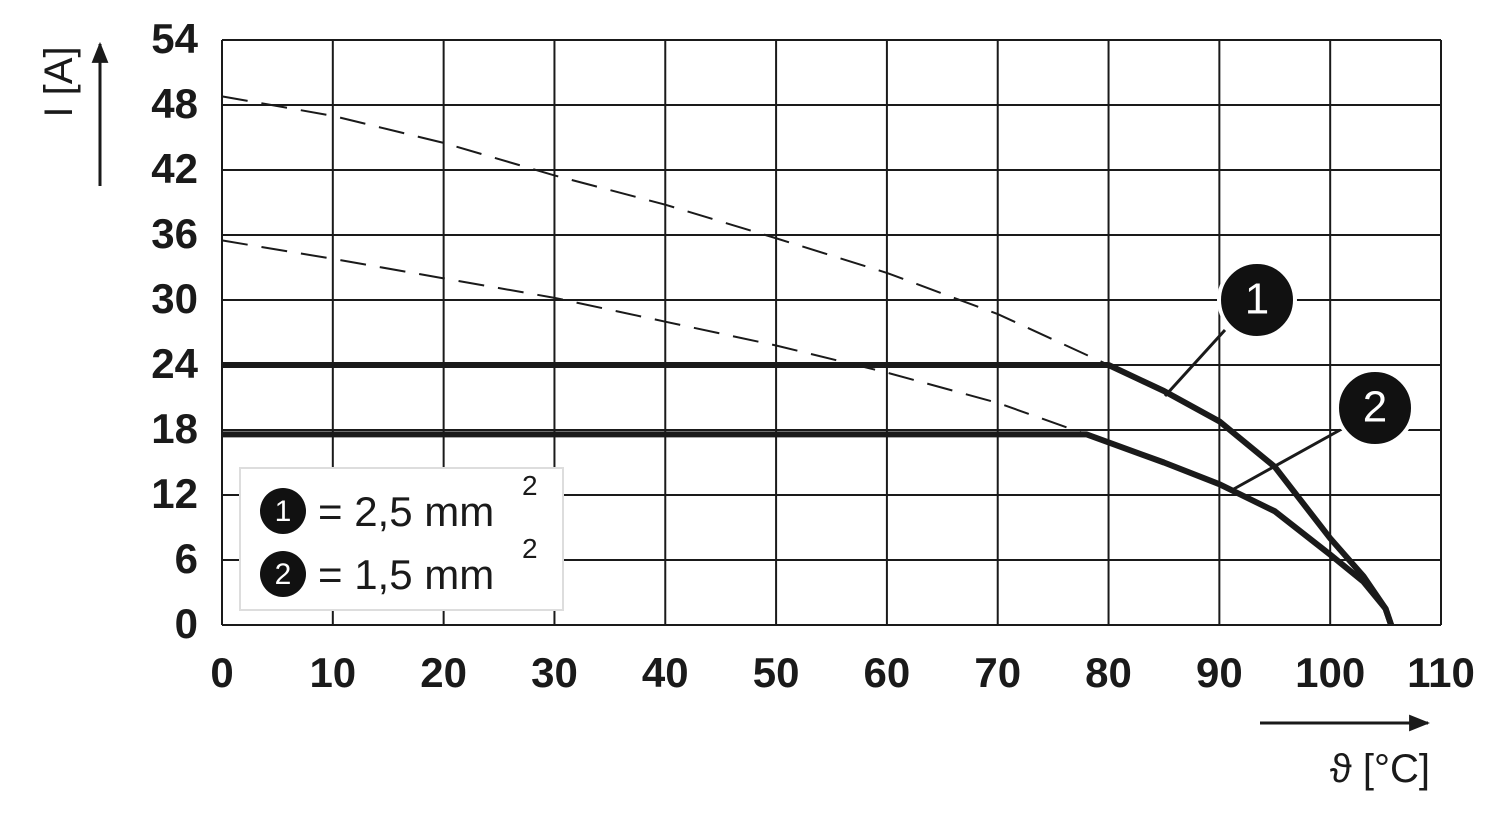 This screenshot has width=1500, height=820. I want to click on legend-marker-label: 2, so click(283, 574).